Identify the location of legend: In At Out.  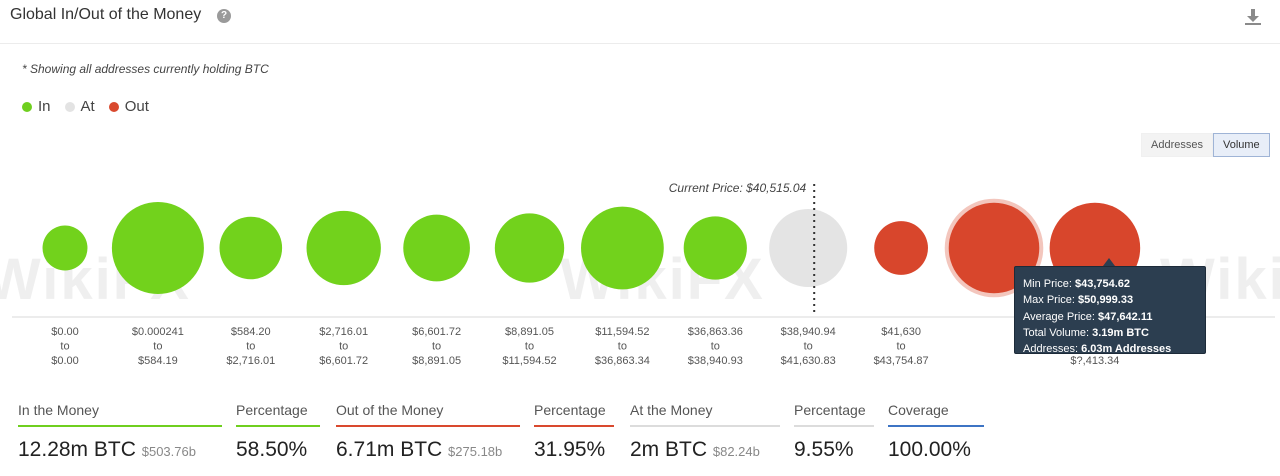
(85, 106).